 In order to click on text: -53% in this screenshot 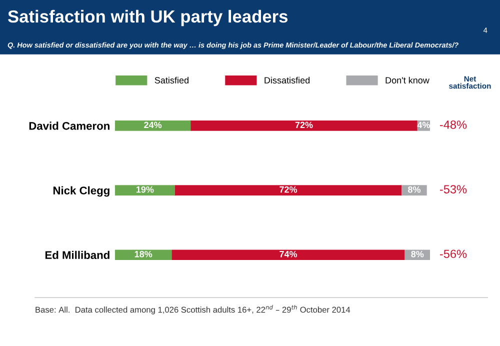, I will do `click(453, 189)`.